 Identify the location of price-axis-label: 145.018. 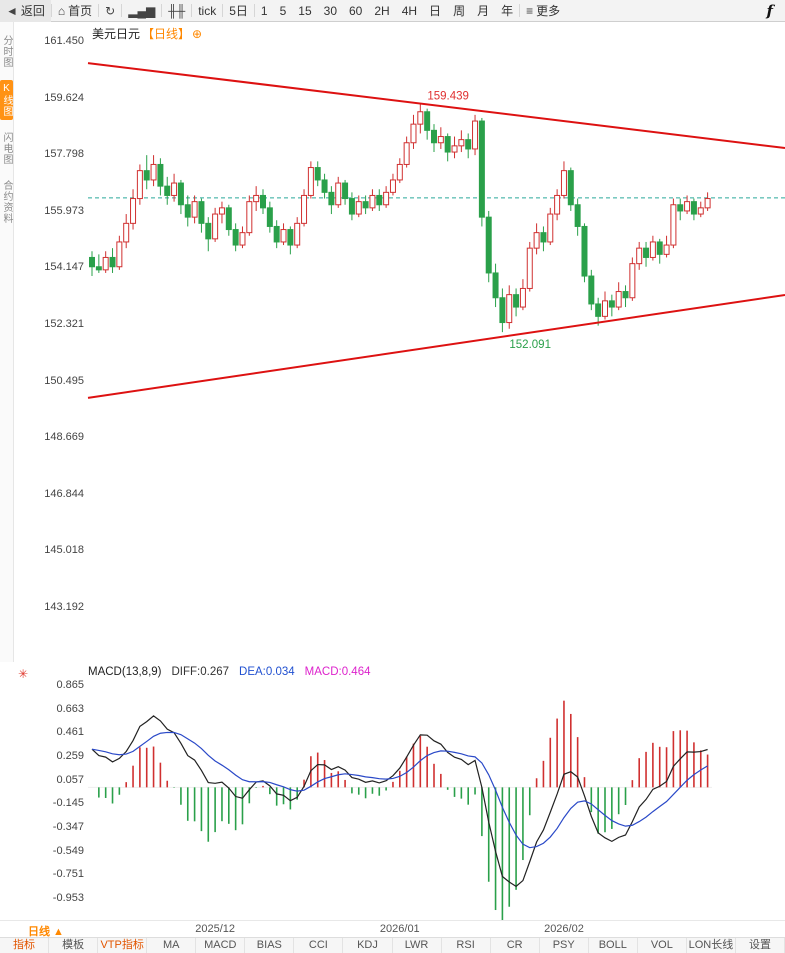
(64, 550).